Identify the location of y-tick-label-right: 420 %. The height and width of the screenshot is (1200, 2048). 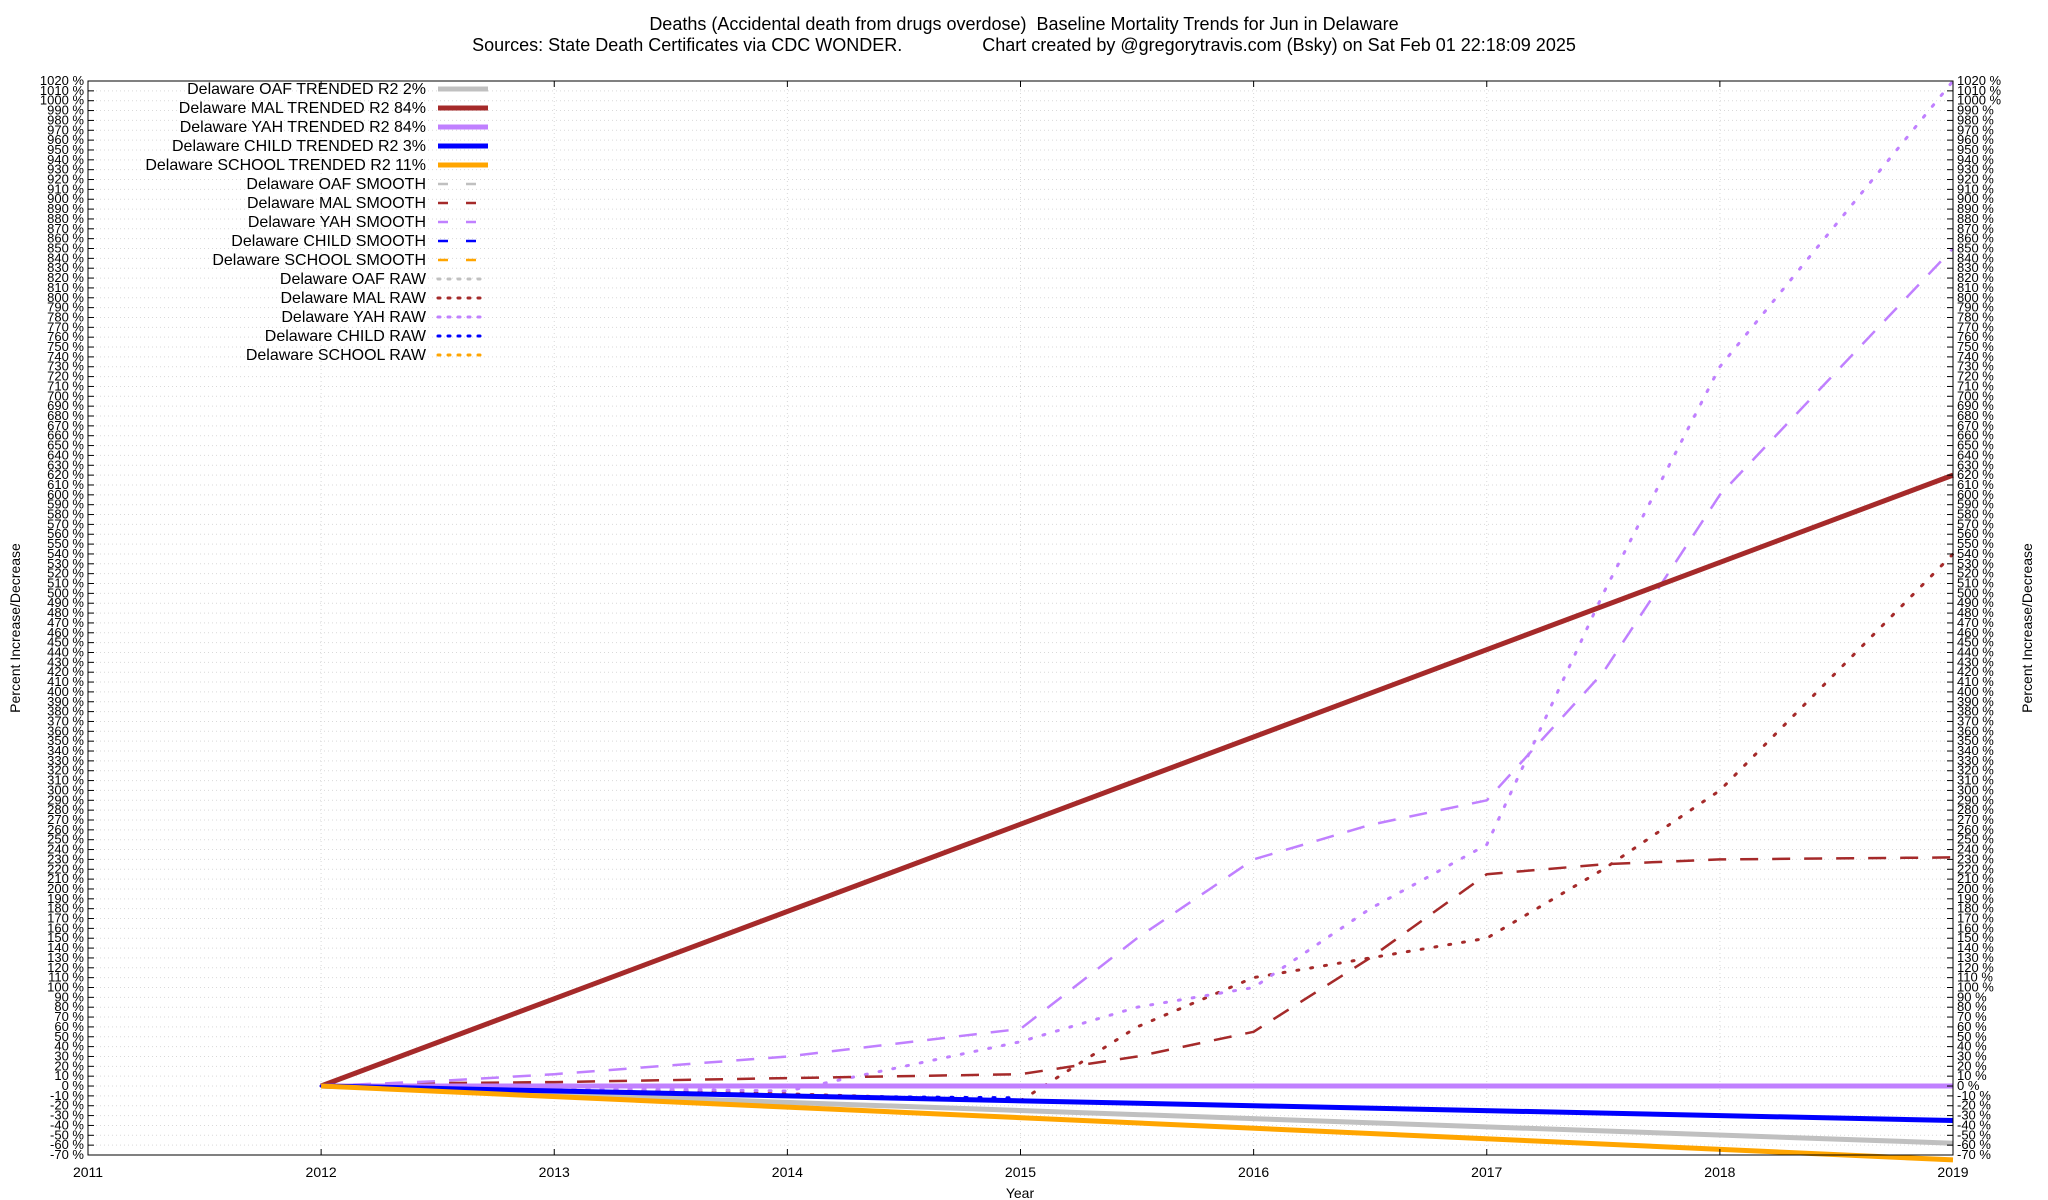
(1975, 671).